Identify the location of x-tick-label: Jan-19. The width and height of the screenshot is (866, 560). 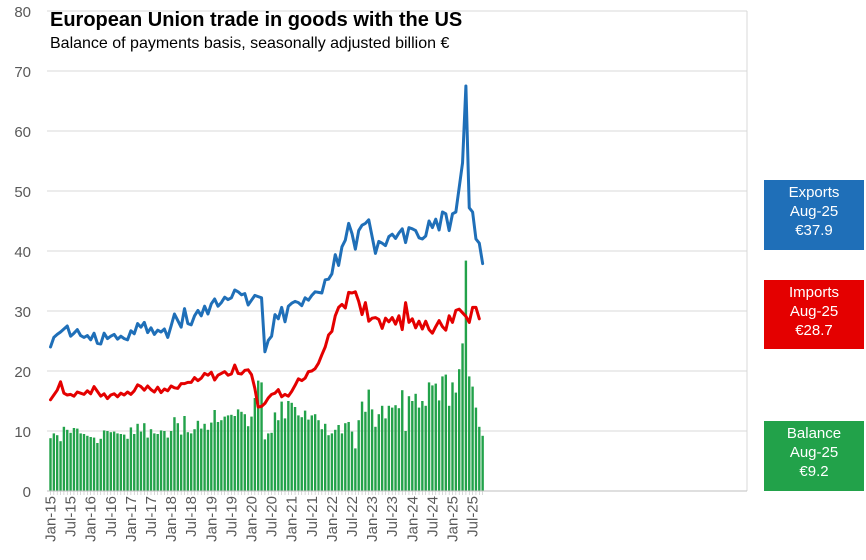
(211, 519).